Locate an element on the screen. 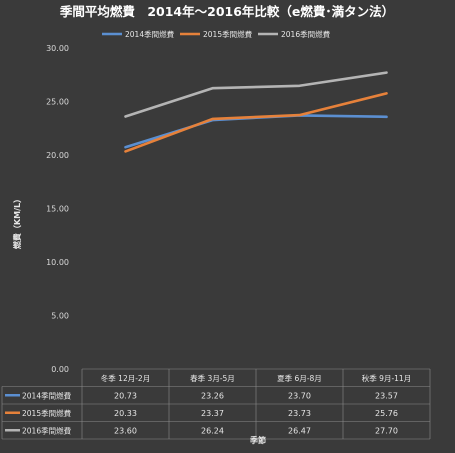 This screenshot has width=455, height=453. data-label: 26.24 is located at coordinates (212, 430).